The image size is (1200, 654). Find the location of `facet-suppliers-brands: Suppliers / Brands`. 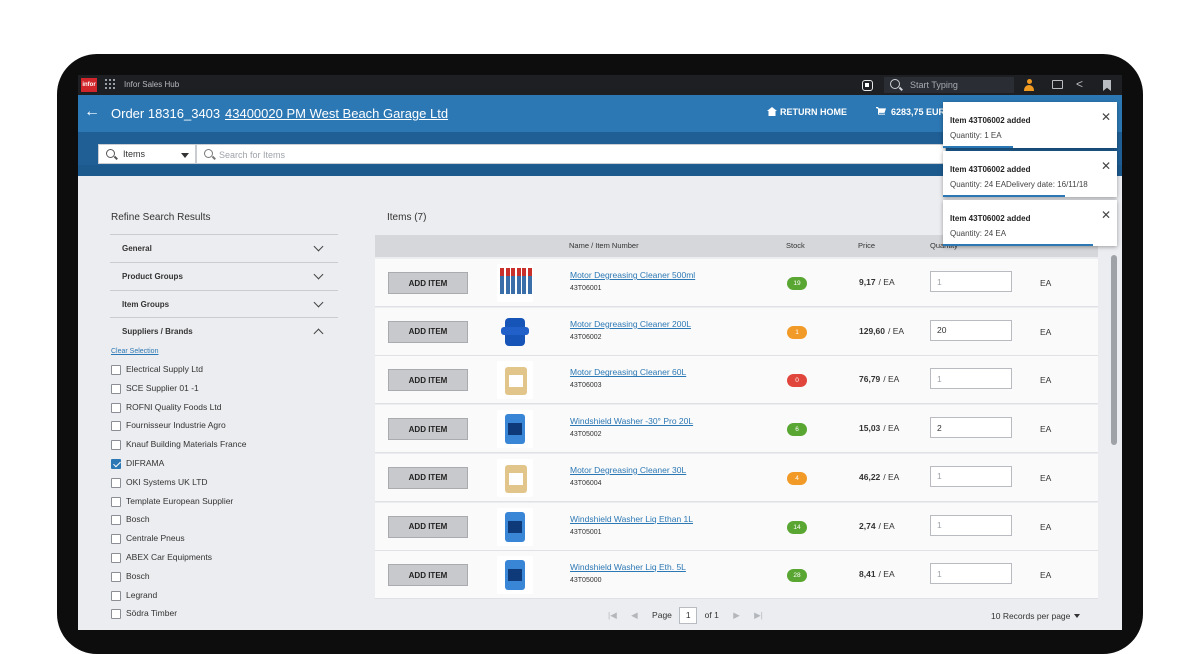

facet-suppliers-brands: Suppliers / Brands is located at coordinates (224, 331).